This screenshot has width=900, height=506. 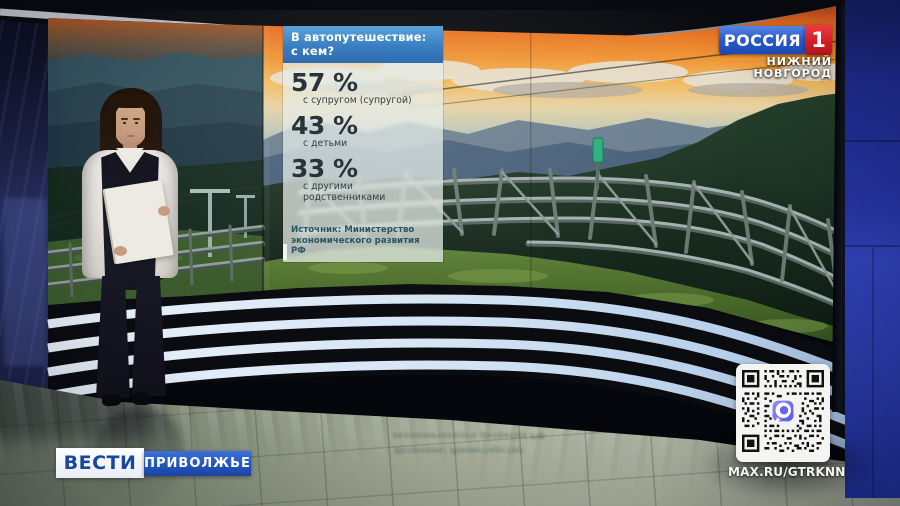 I want to click on studio-left-wall, so click(x=25, y=196).